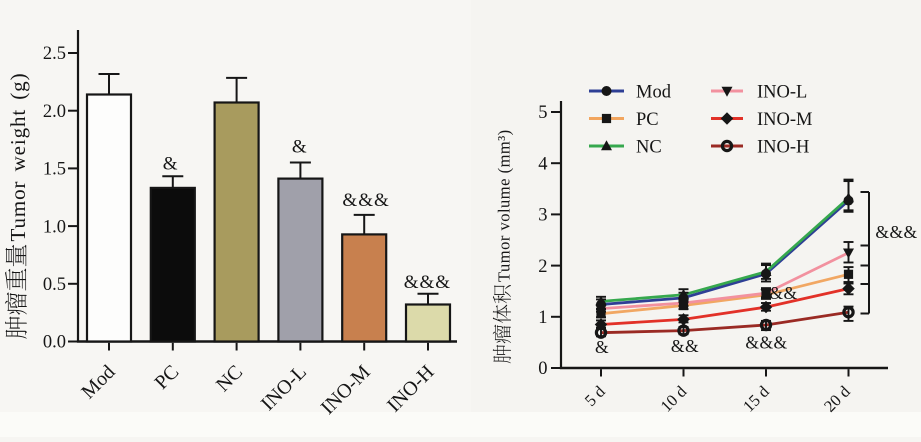 This screenshot has width=921, height=442. I want to click on svg-text: 0.0, so click(54, 343).